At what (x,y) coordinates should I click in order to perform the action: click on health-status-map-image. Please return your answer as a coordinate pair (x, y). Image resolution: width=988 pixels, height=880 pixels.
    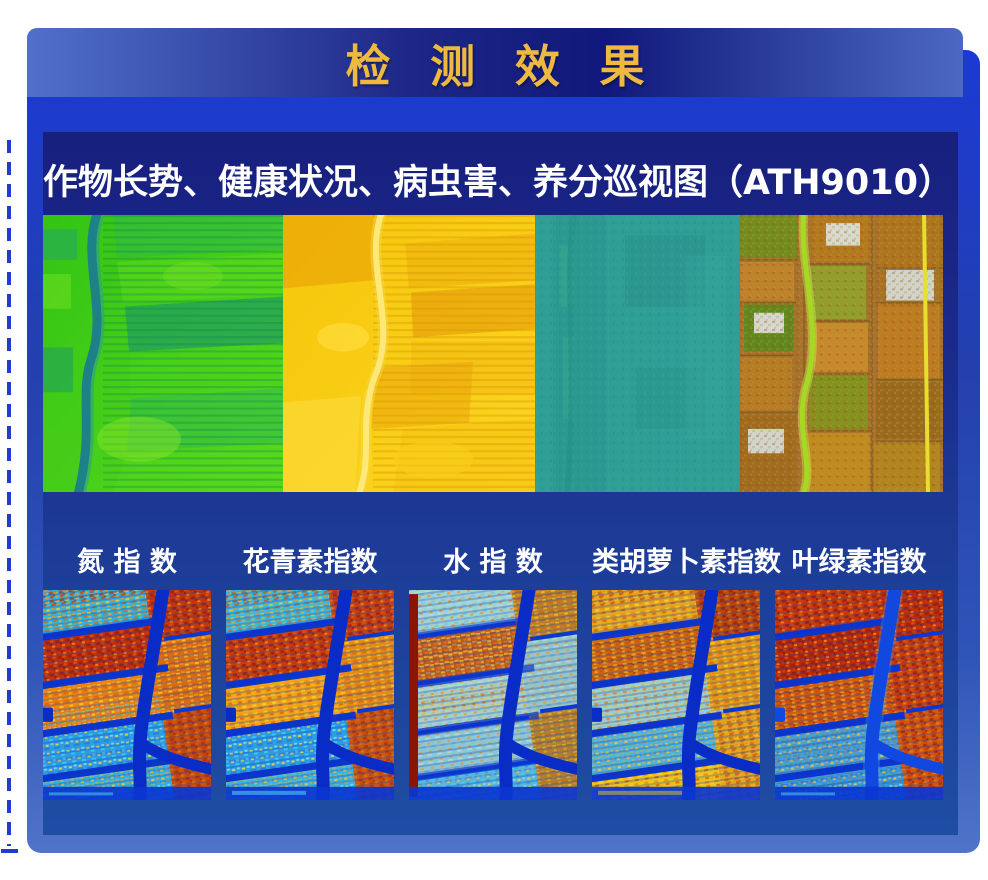
    Looking at the image, I should click on (409, 353).